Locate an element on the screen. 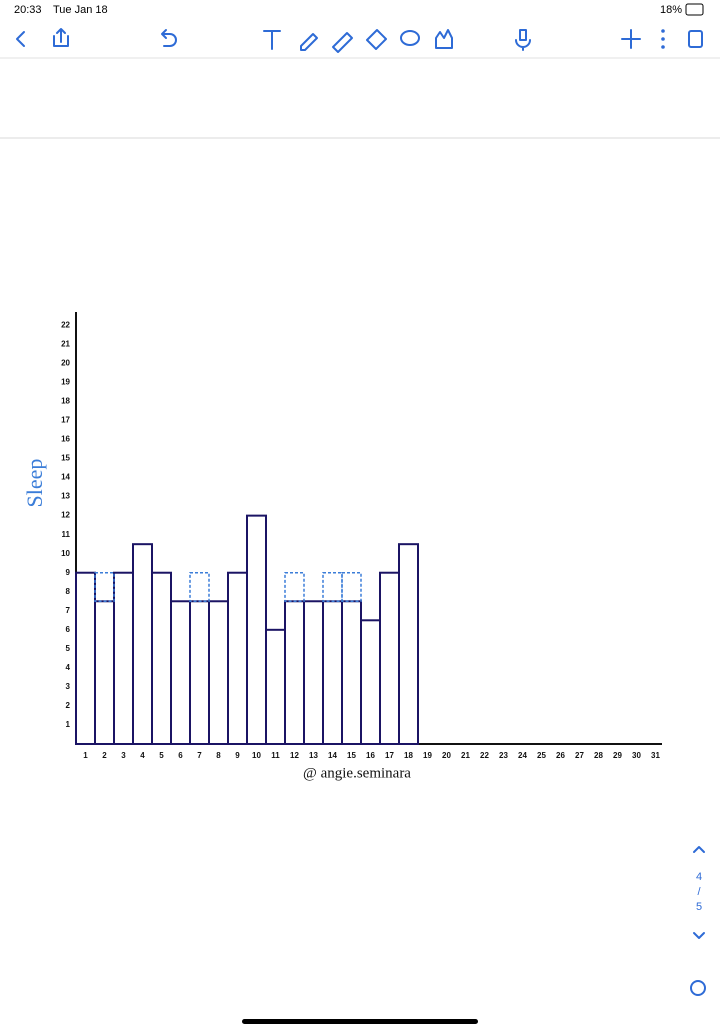  x-tick-label: 26 is located at coordinates (560, 755).